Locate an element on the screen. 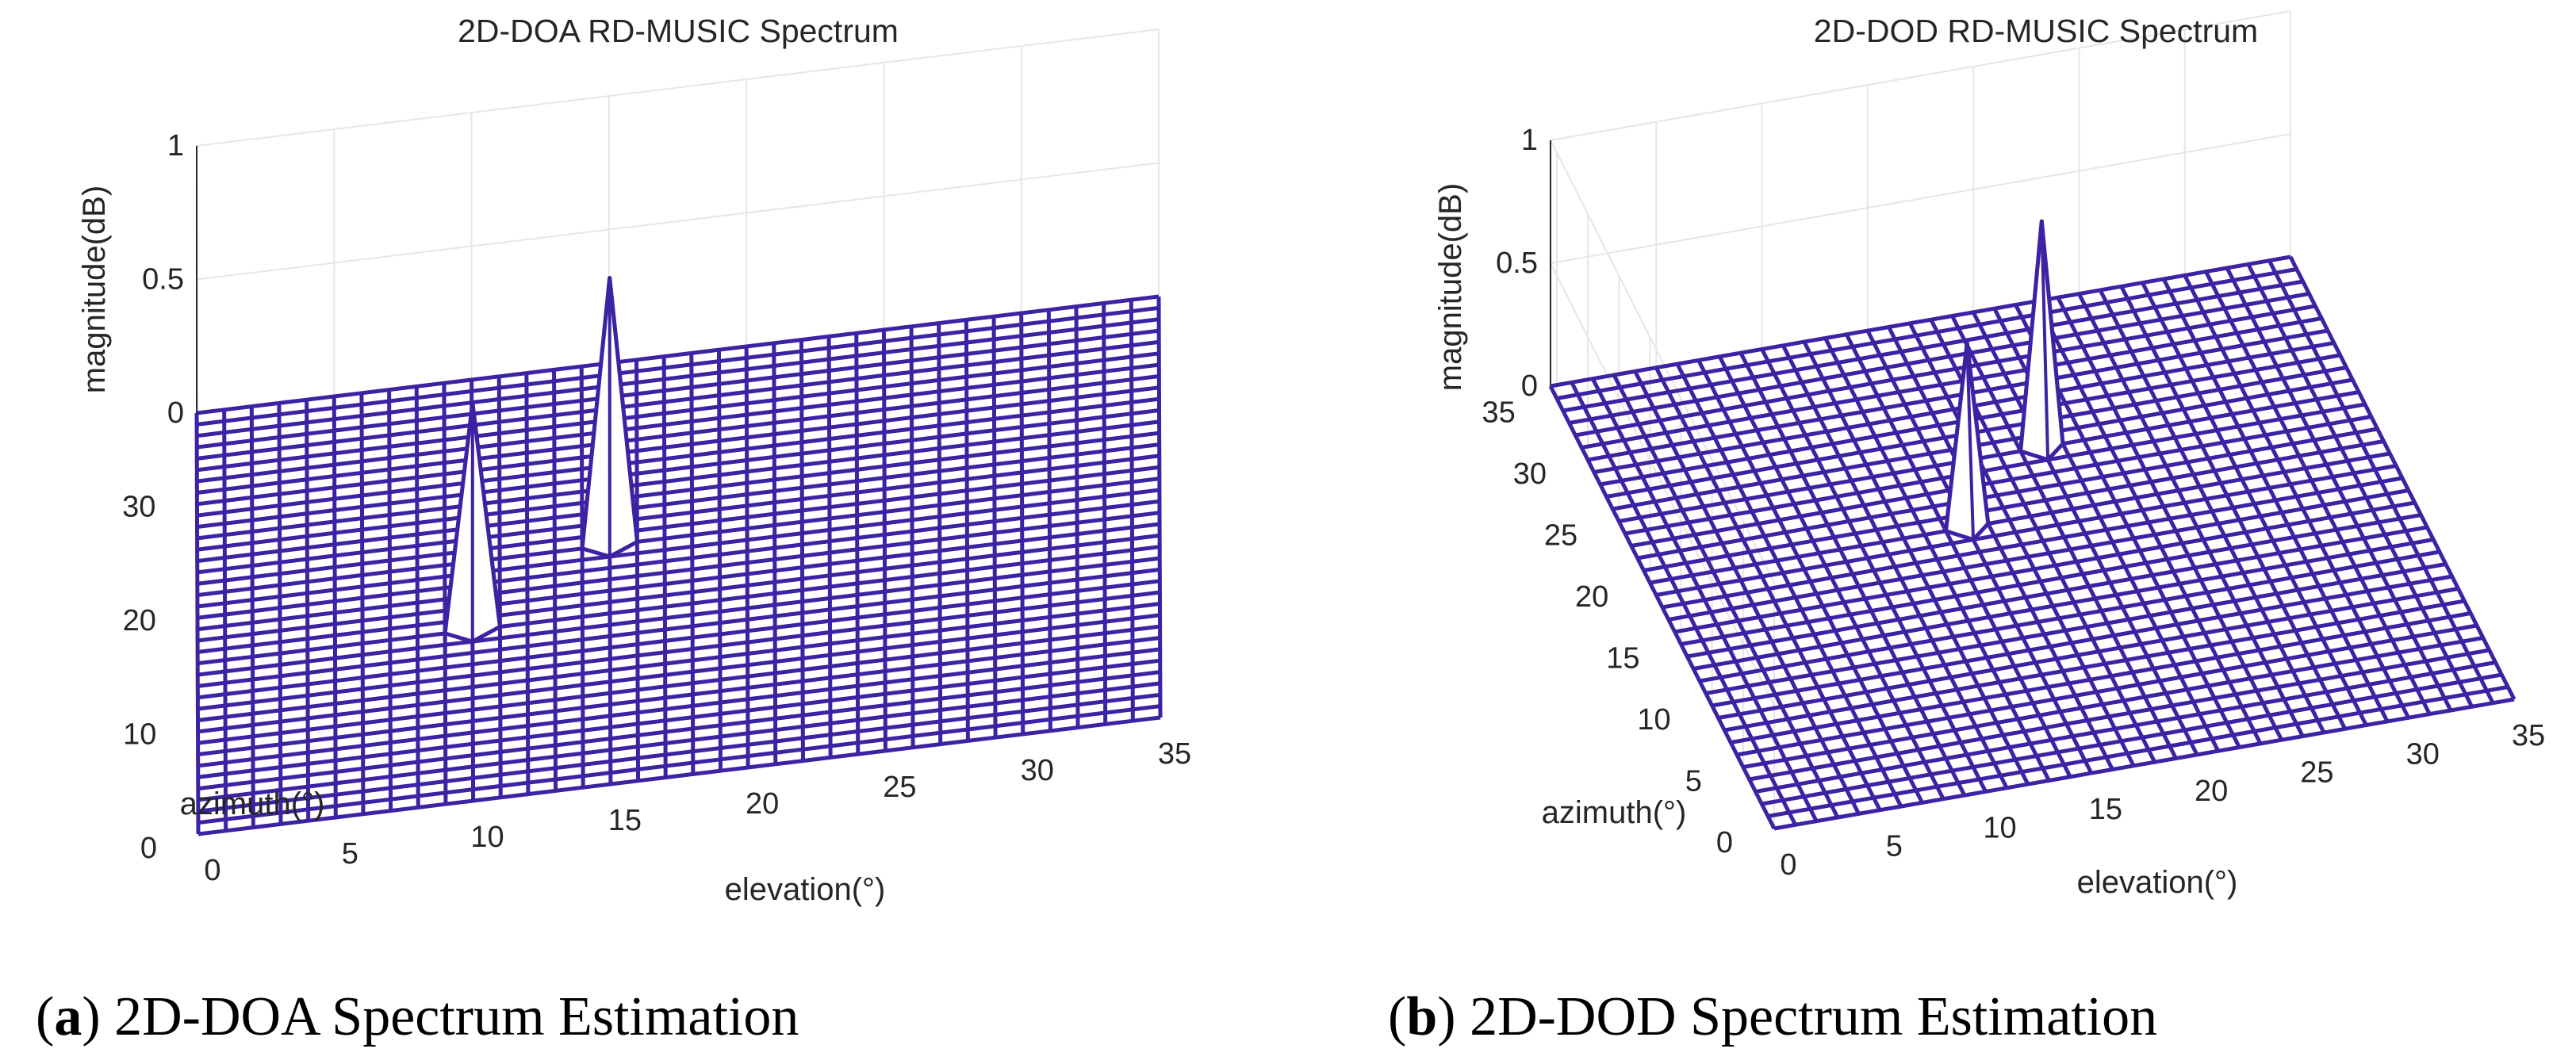 The width and height of the screenshot is (2576, 1064). peak-spike is located at coordinates (1968, 441).